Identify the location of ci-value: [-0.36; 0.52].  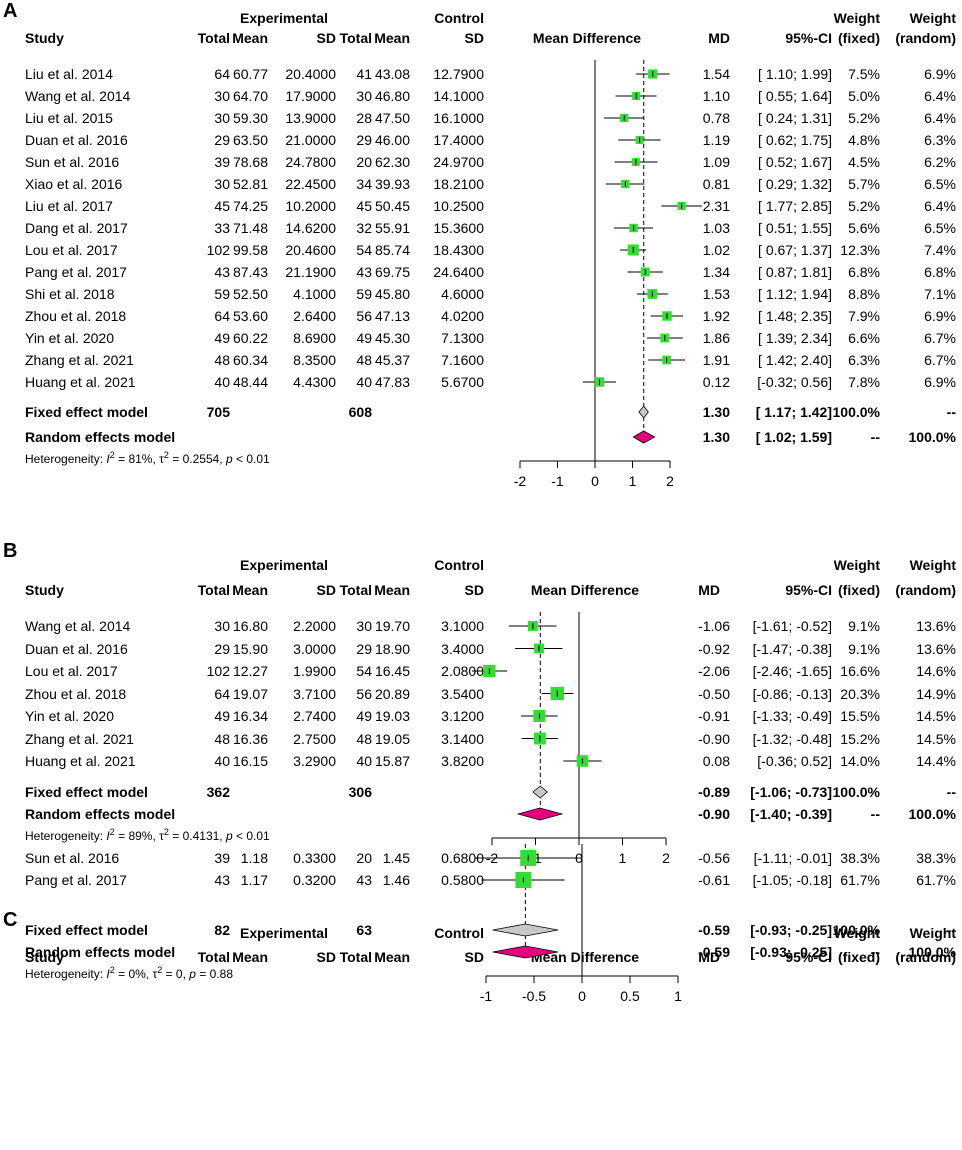
(794, 761).